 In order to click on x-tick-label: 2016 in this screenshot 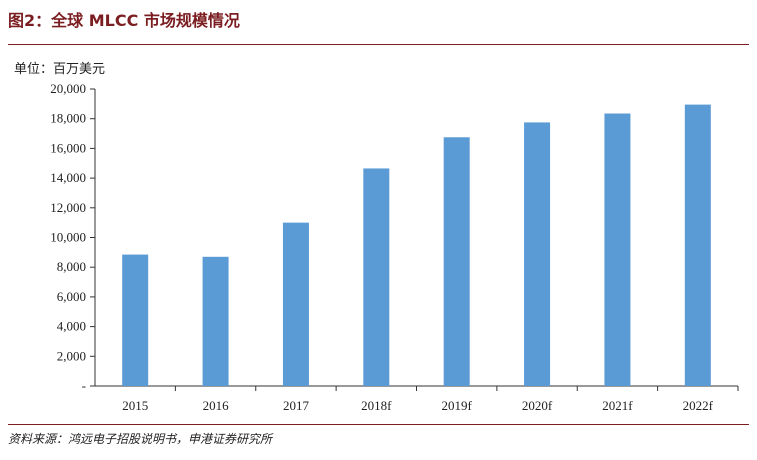, I will do `click(216, 405)`.